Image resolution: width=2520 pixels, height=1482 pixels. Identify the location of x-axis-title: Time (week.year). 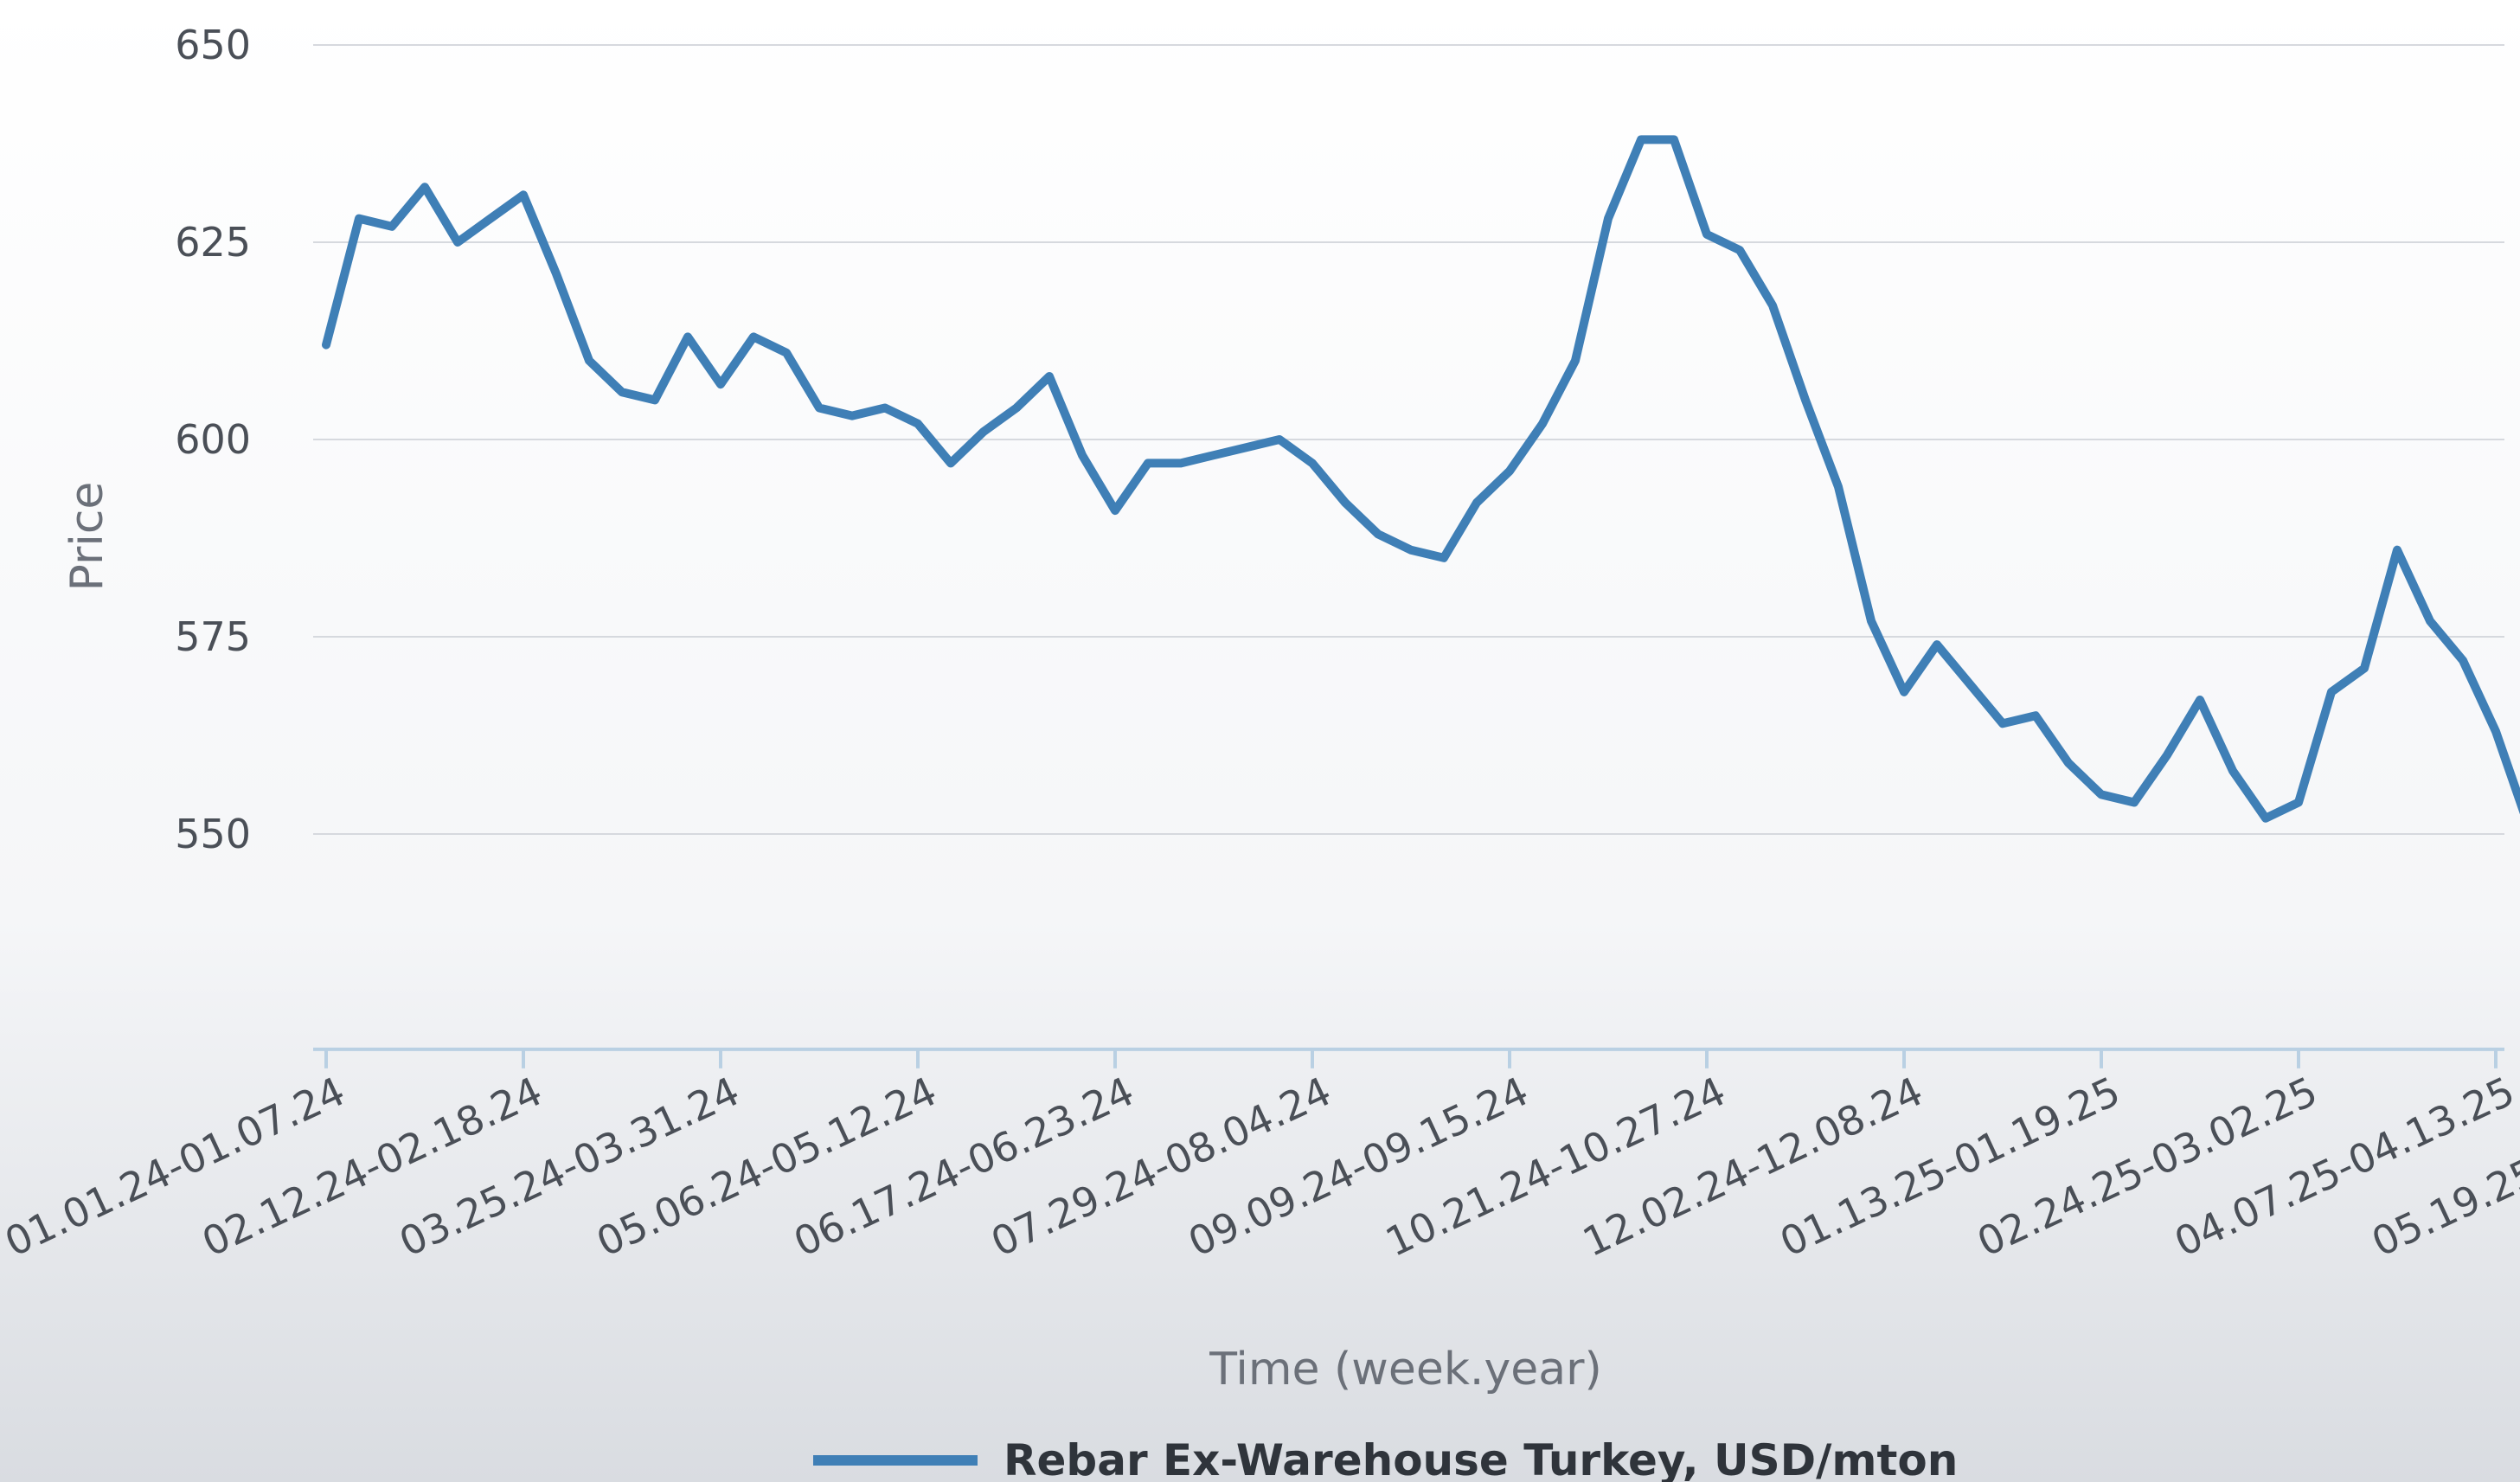
(1405, 1370).